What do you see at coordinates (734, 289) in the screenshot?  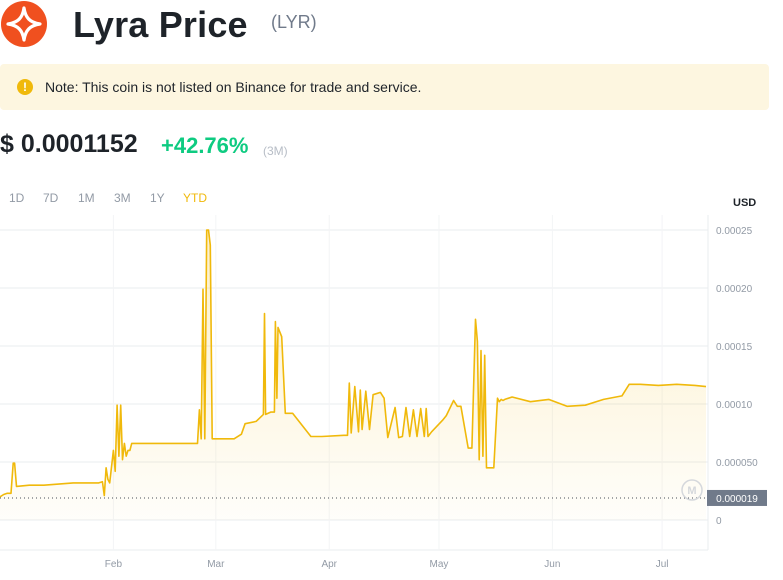 I see `y-tick-label: 0.00020` at bounding box center [734, 289].